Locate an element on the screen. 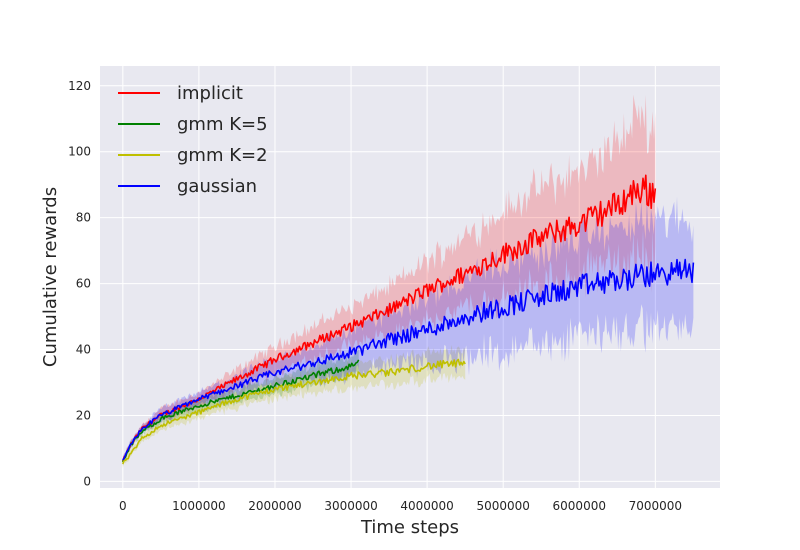  y-tick-label: 0 is located at coordinates (87, 481).